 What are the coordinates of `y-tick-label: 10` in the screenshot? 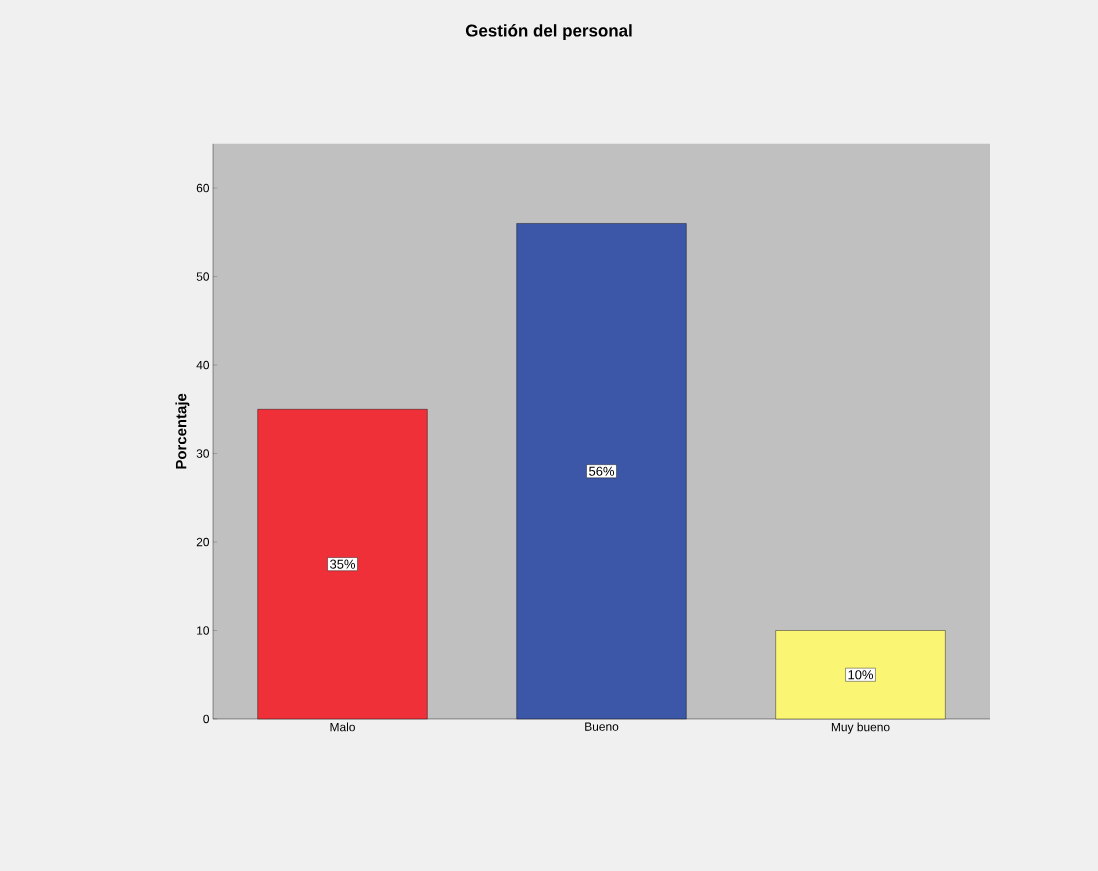 It's located at (203, 630).